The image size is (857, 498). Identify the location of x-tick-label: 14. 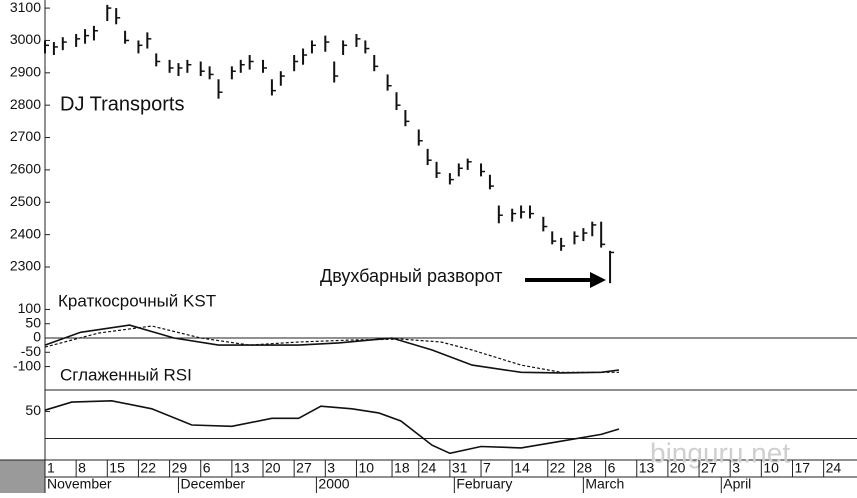
(522, 468).